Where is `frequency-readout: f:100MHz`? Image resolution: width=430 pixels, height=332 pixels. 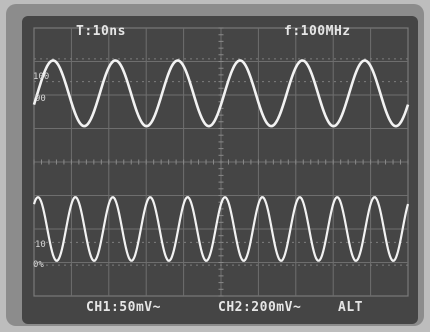 frequency-readout: f:100MHz is located at coordinates (317, 31).